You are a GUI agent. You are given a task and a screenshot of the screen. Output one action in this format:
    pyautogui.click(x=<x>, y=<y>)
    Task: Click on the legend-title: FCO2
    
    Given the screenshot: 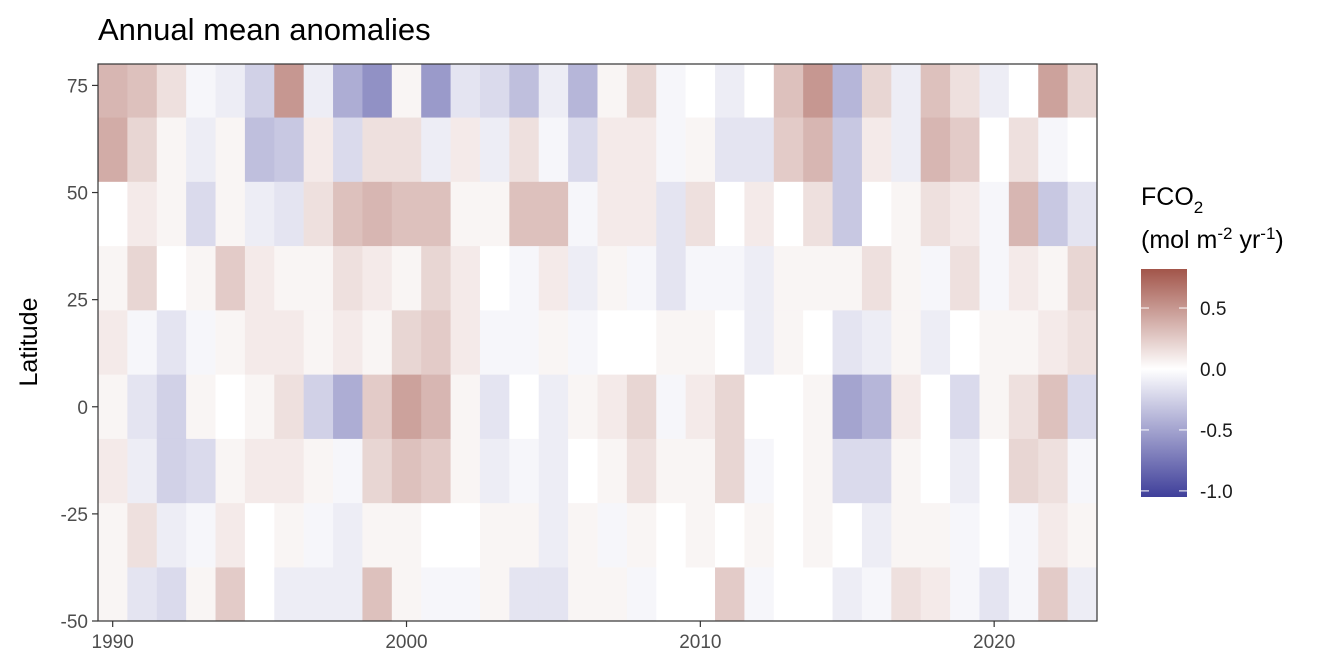 What is the action you would take?
    pyautogui.click(x=1172, y=200)
    